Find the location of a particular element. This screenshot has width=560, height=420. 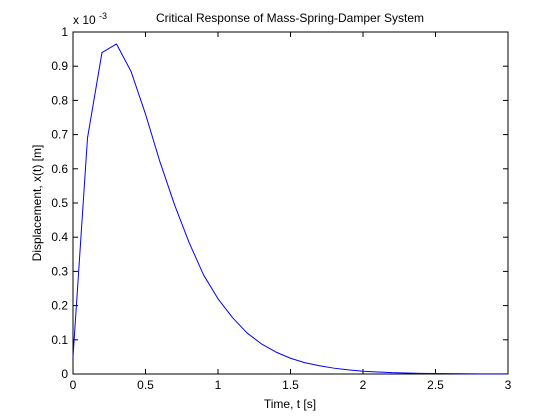

y-multiplier-exponent: -3 is located at coordinates (103, 16).